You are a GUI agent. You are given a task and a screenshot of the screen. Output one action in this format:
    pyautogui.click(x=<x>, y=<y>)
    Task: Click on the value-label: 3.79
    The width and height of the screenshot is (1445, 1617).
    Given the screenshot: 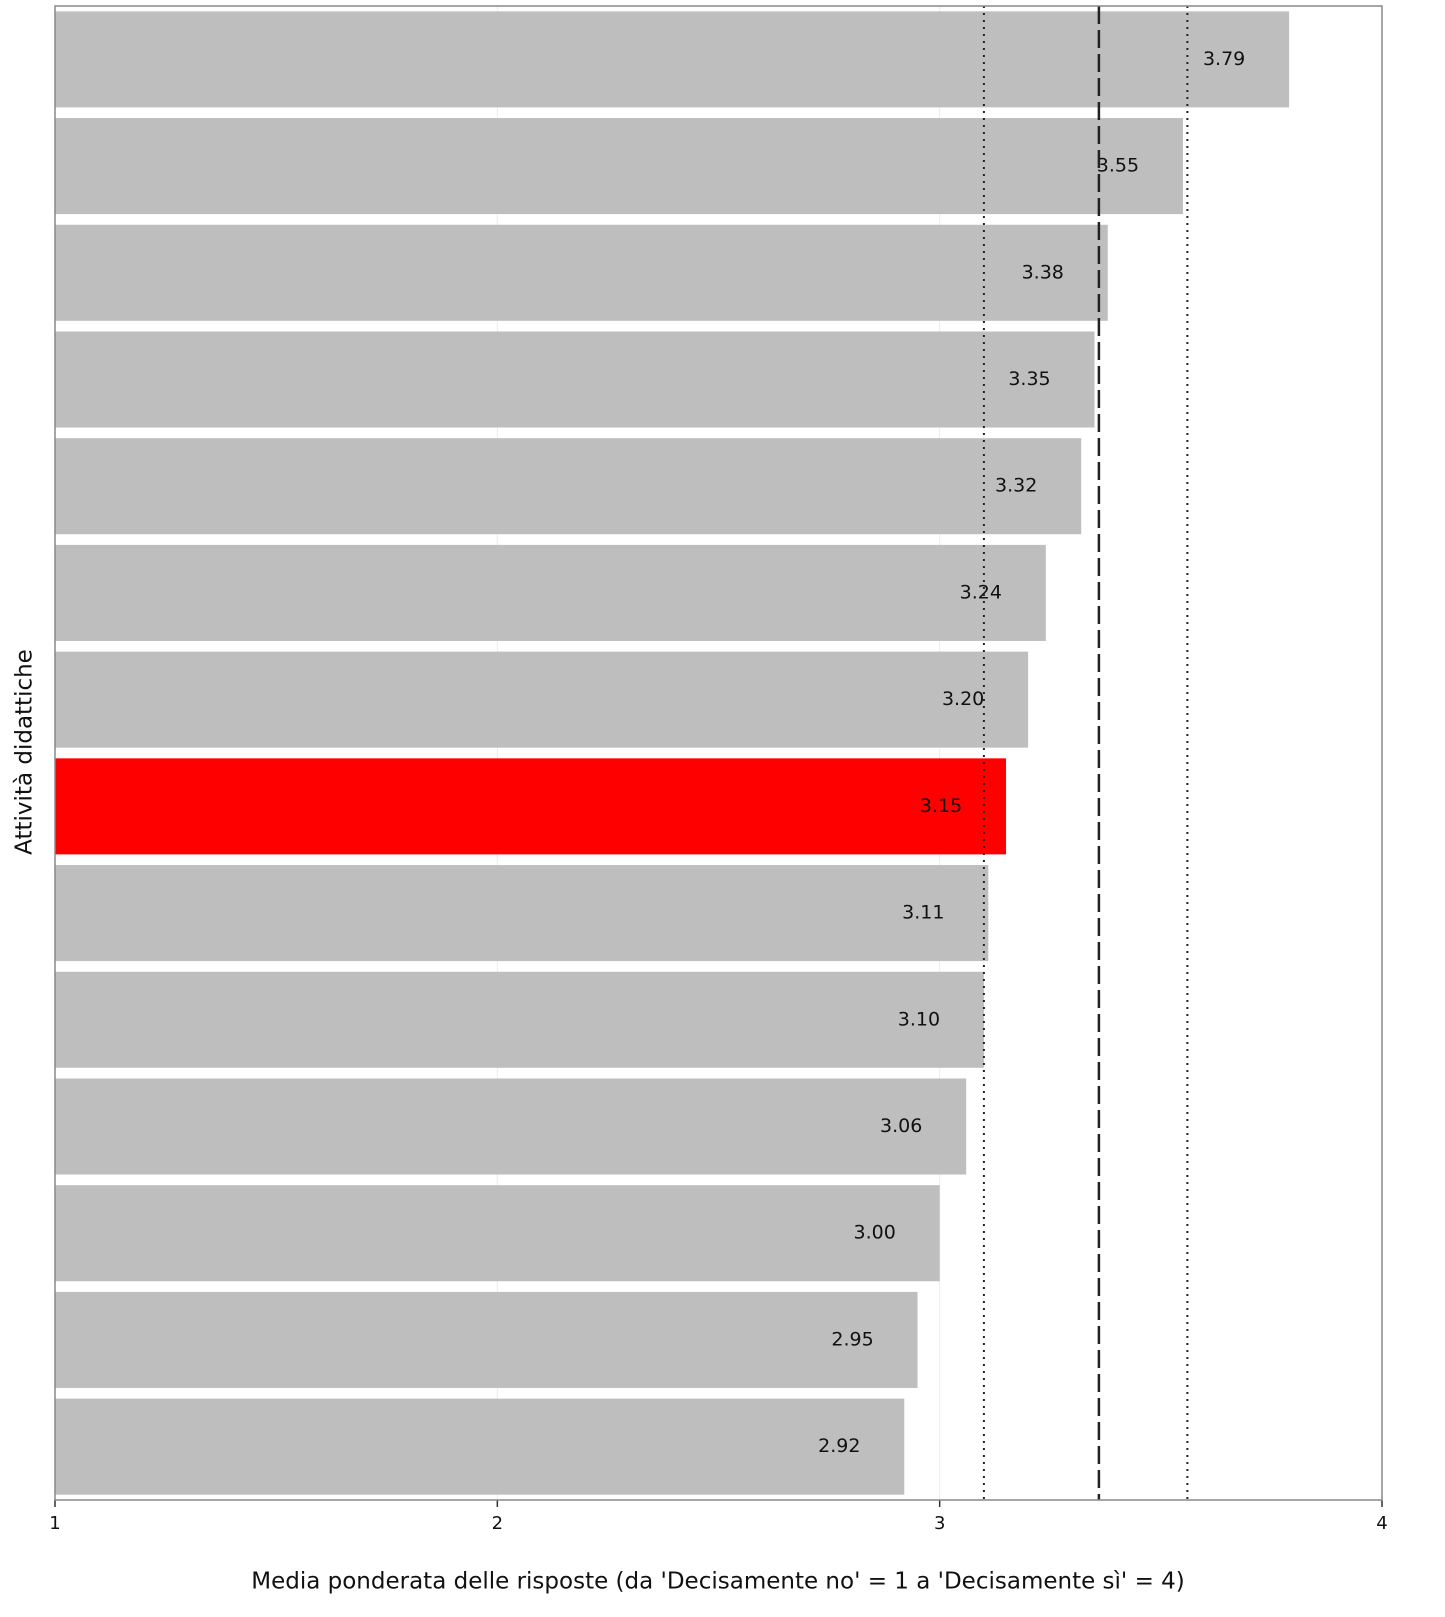 What is the action you would take?
    pyautogui.click(x=1224, y=59)
    